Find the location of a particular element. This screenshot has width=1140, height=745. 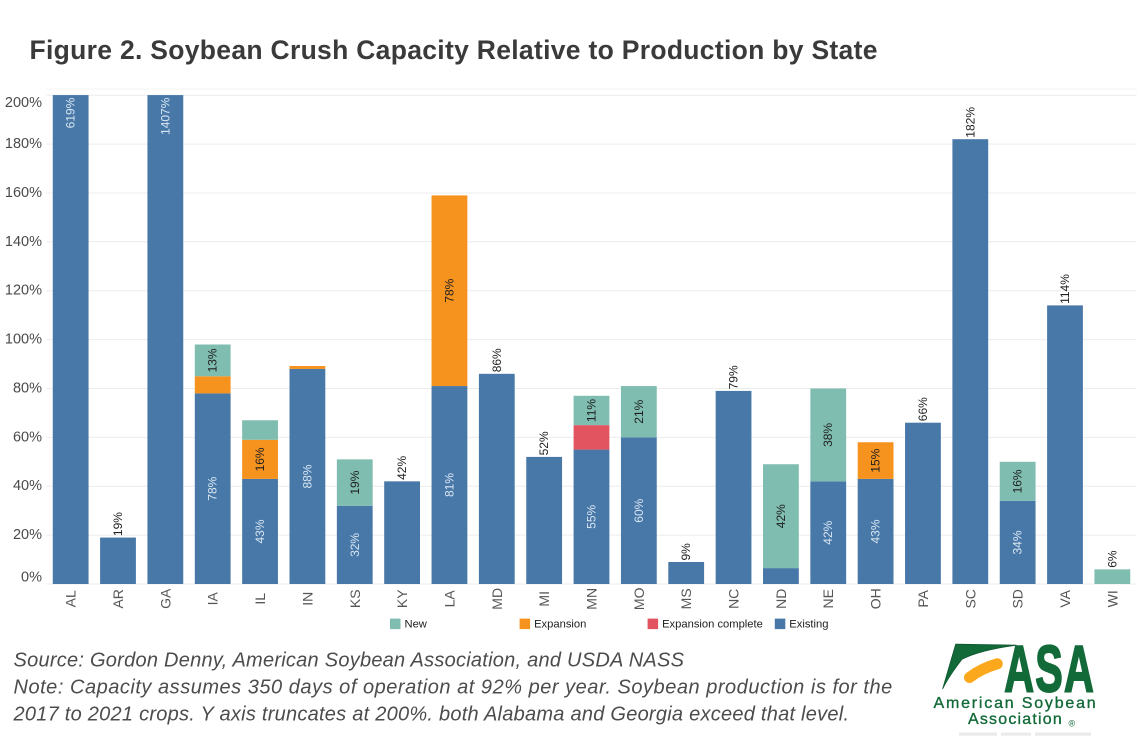

svg-text: KS is located at coordinates (355, 598).